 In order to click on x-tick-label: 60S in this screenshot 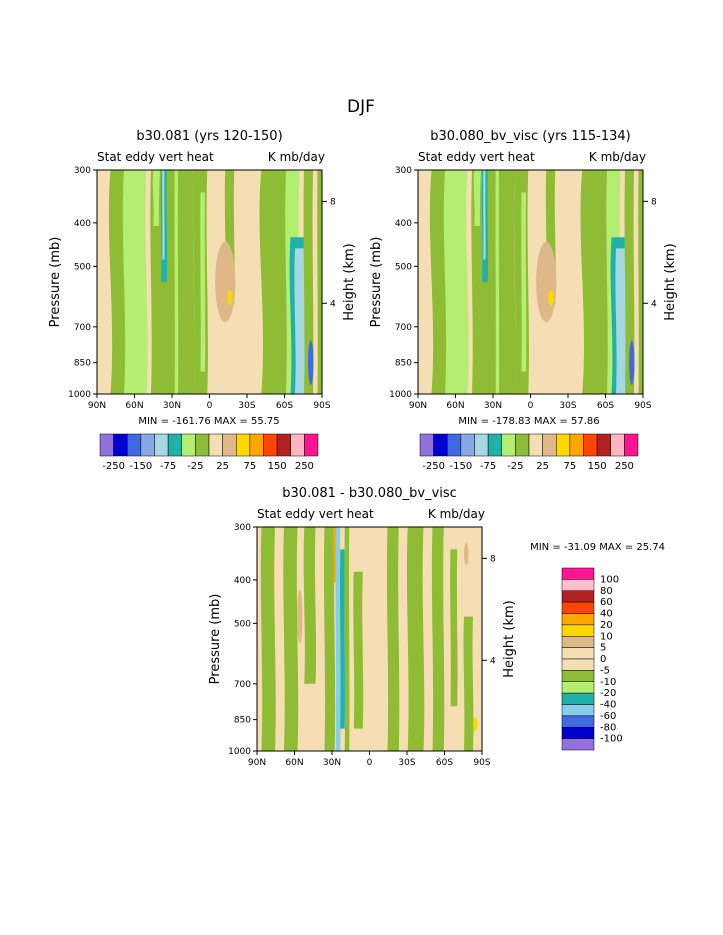, I will do `click(284, 406)`.